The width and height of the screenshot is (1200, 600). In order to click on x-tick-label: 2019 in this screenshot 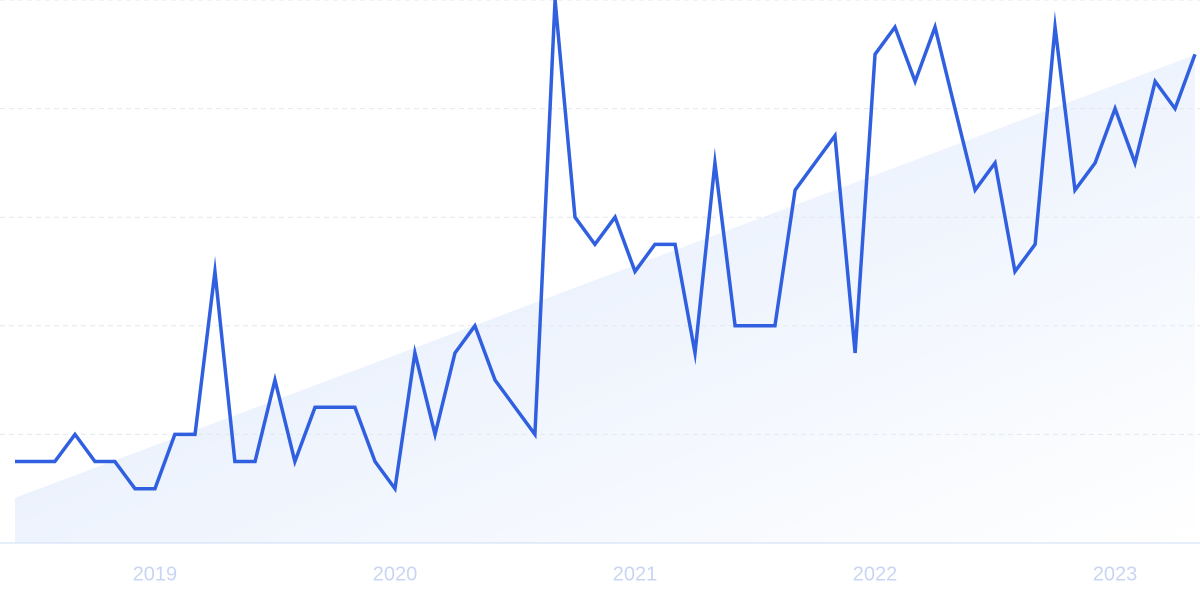, I will do `click(155, 574)`.